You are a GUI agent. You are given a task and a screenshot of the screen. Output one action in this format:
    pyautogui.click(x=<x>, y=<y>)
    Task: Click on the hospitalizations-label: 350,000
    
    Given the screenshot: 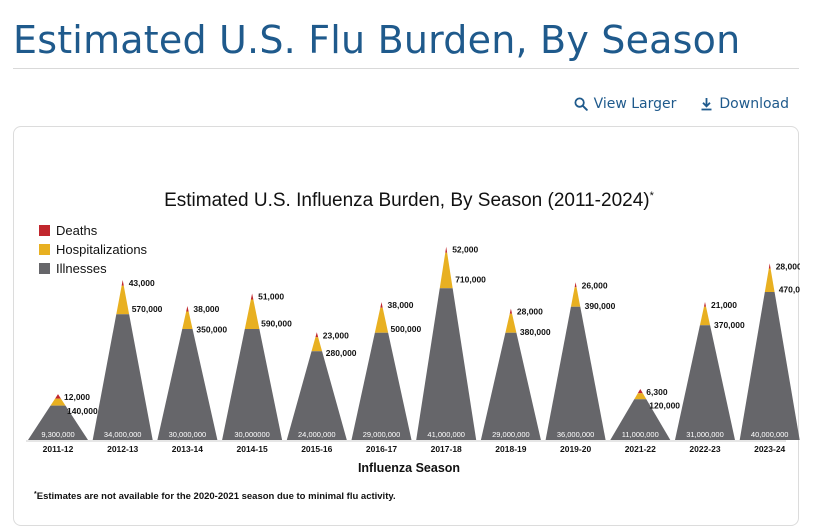 What is the action you would take?
    pyautogui.click(x=211, y=329)
    